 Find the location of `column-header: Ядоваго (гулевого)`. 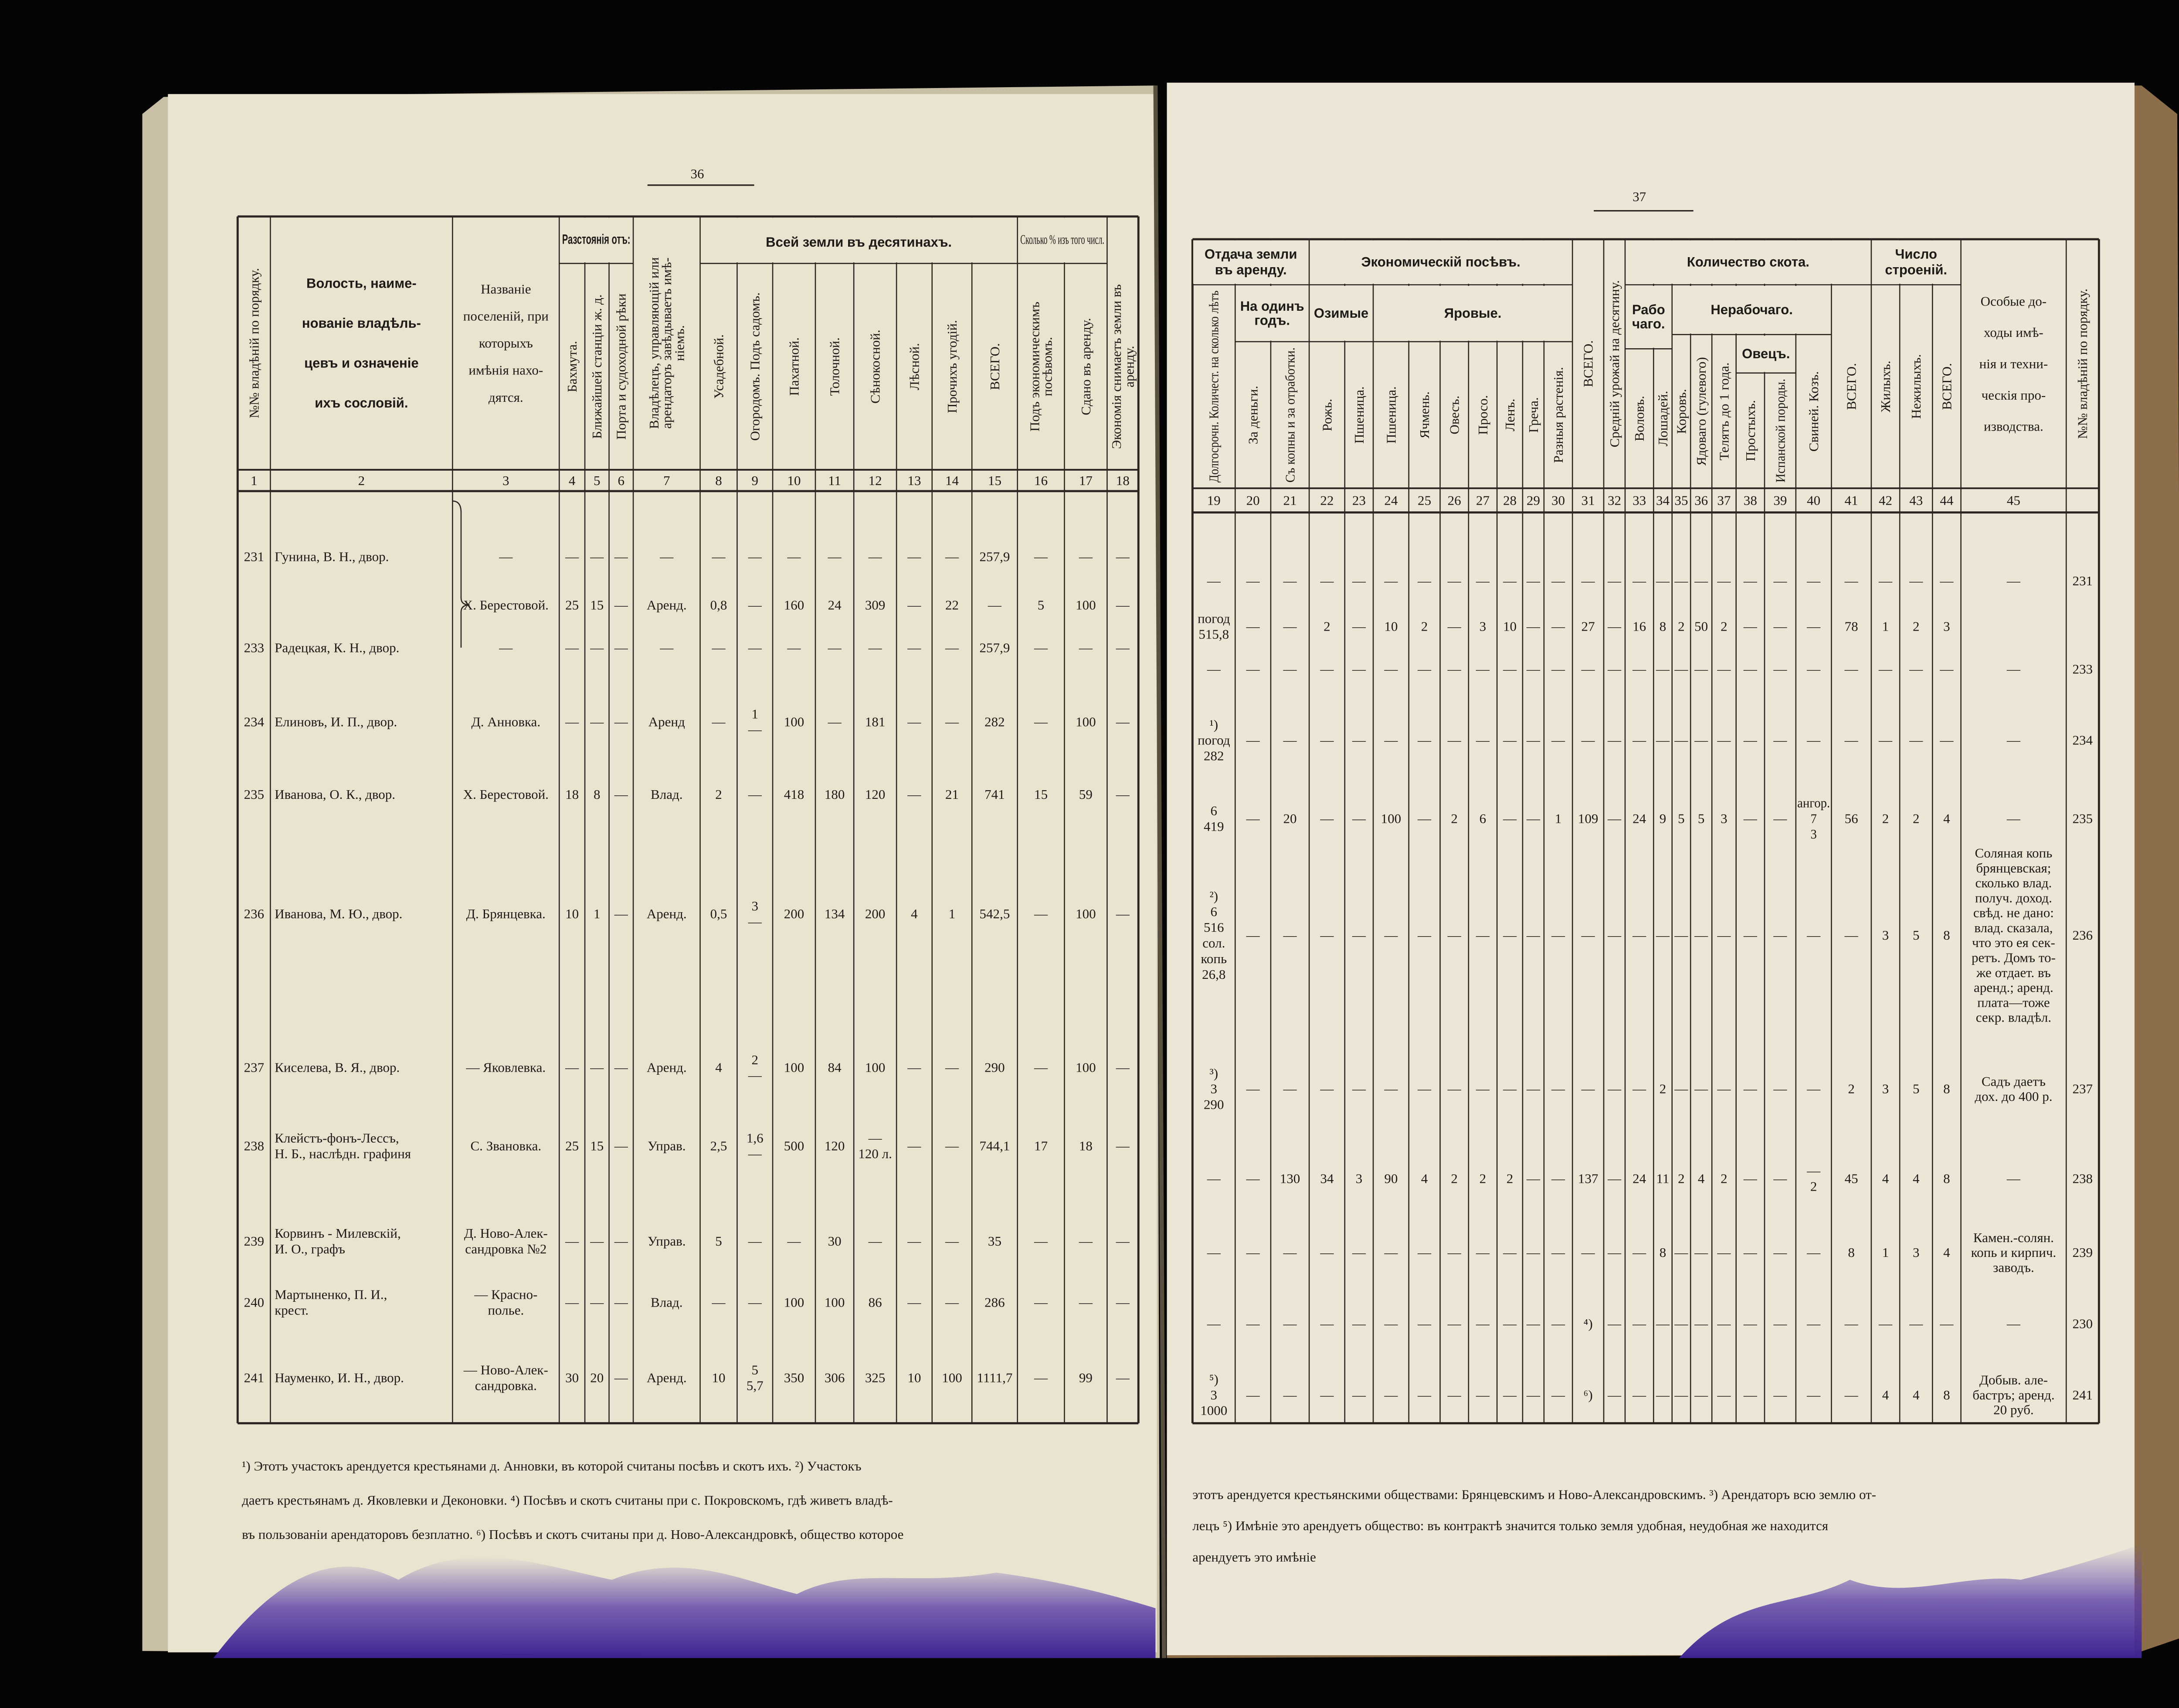

column-header: Ядоваго (гулевого) is located at coordinates (1701, 411).